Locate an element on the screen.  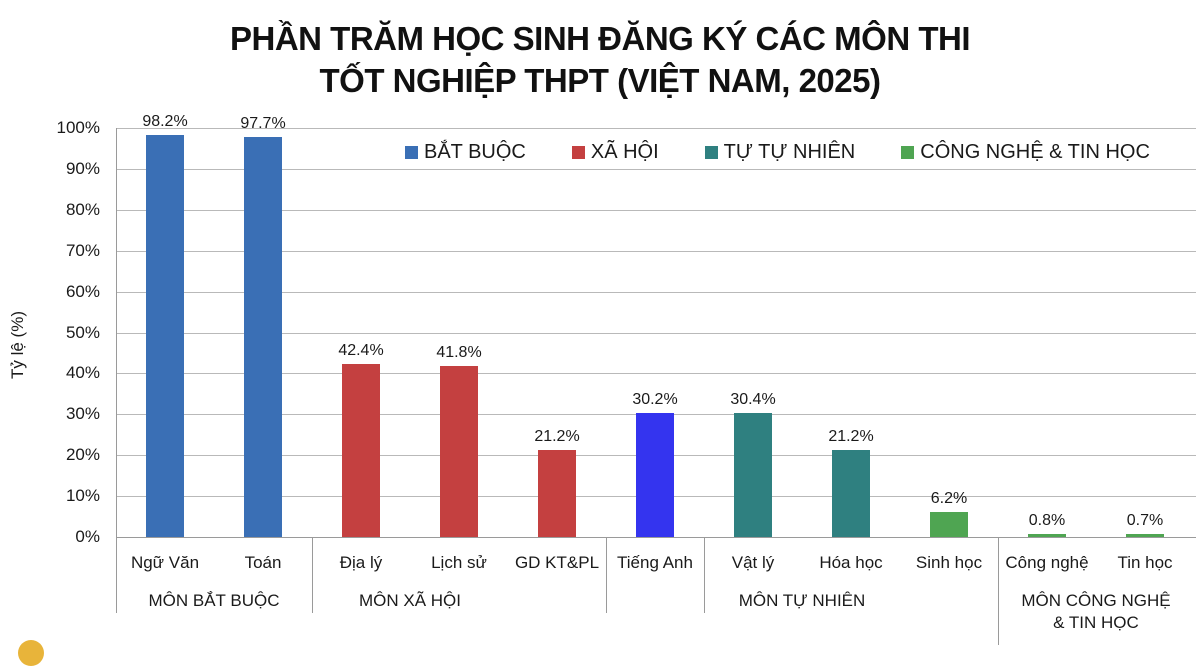
legend-item-tu-nhien: TỰ TỰ NHIÊN is located at coordinates (780, 152).